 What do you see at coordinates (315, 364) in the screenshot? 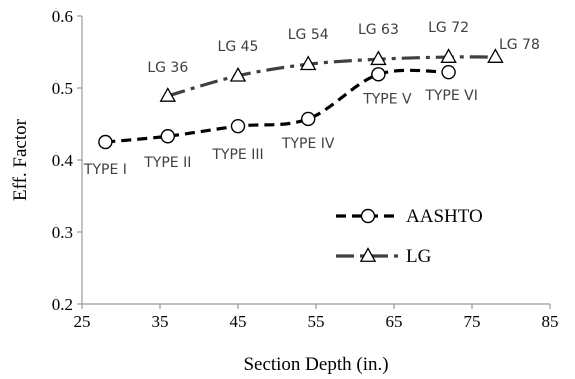
I see `x-axis-title: Section Depth (in.)` at bounding box center [315, 364].